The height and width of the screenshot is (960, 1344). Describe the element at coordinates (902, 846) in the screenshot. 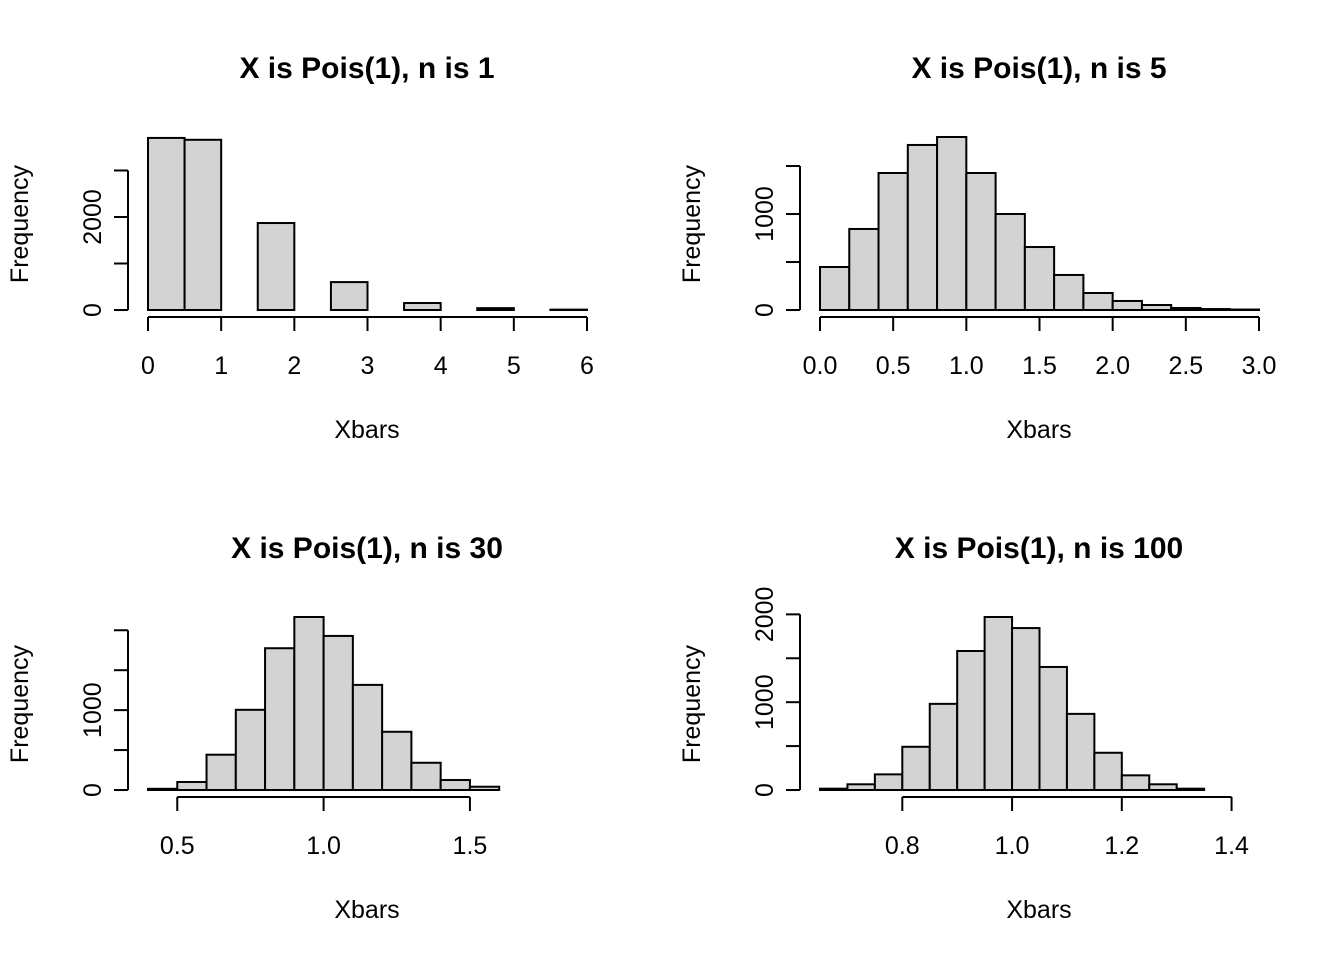

I see `x-tick-label: 0.8` at that location.